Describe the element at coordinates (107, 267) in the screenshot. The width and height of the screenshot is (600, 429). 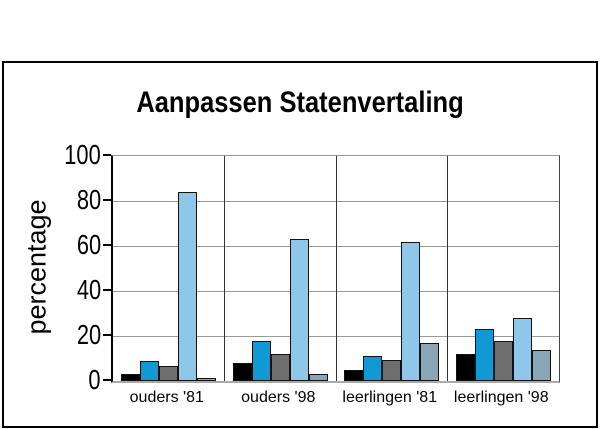
I see `y-axis-tick-marks` at that location.